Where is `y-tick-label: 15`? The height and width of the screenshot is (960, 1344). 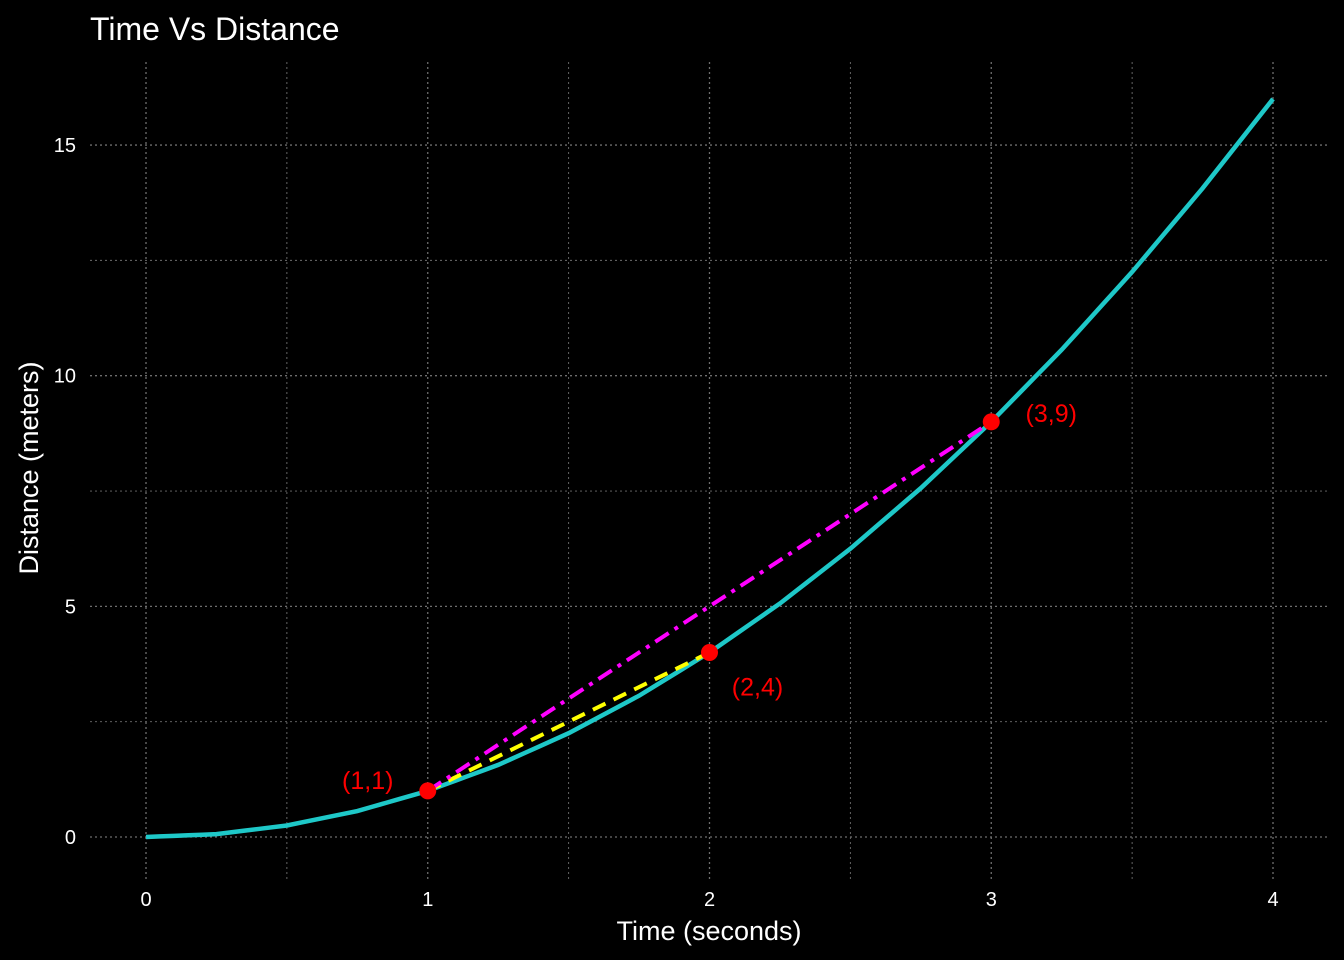
y-tick-label: 15 is located at coordinates (65, 146).